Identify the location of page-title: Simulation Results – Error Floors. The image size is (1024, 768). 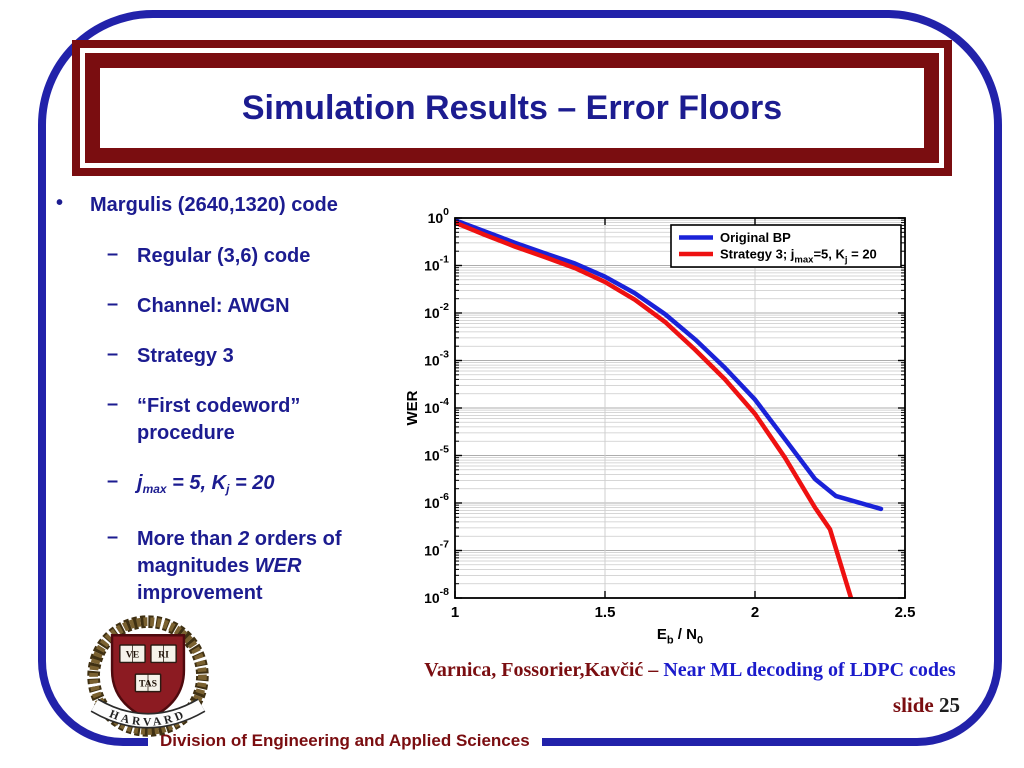
(512, 107).